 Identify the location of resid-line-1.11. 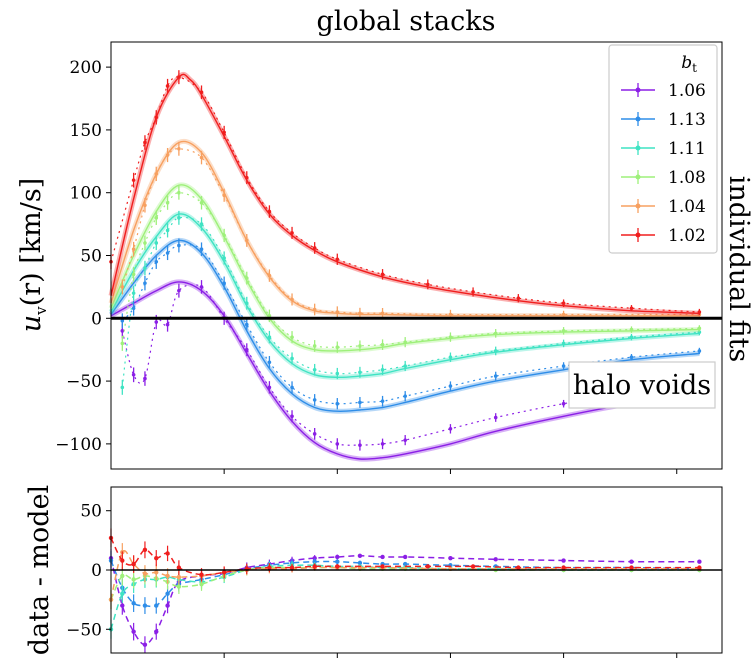
(405, 597).